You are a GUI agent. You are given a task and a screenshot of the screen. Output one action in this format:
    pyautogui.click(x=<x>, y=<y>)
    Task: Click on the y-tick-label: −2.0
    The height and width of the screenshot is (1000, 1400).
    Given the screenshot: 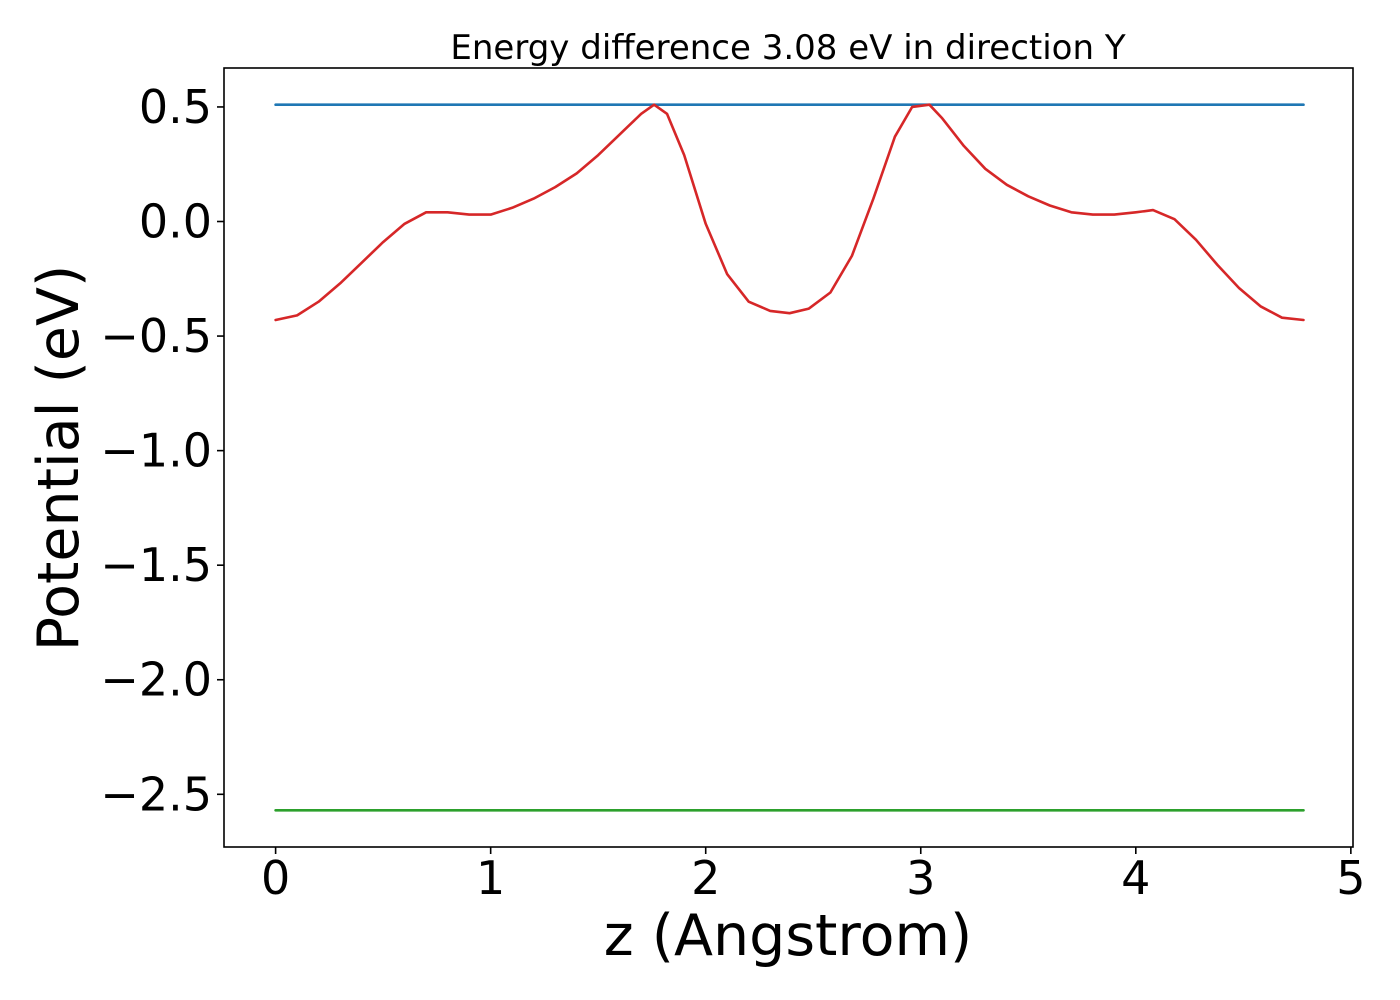 What is the action you would take?
    pyautogui.click(x=156, y=680)
    